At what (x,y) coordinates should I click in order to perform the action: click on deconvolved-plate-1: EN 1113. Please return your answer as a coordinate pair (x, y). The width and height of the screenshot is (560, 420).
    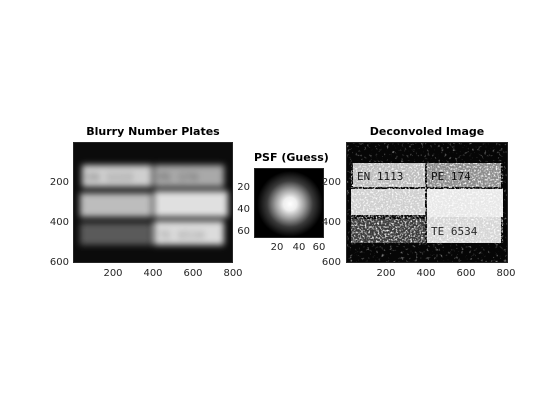
    Looking at the image, I should click on (380, 176).